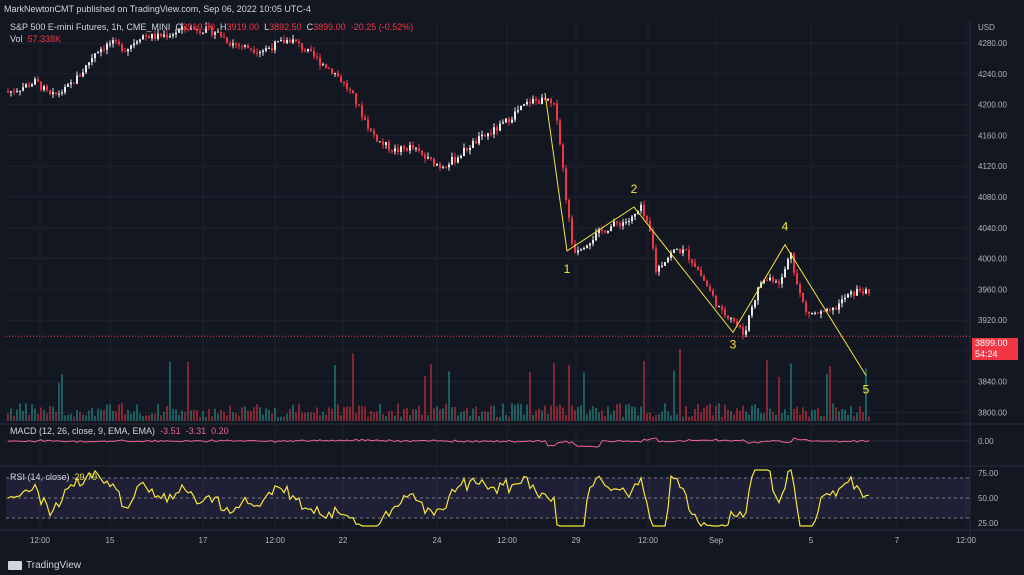  What do you see at coordinates (992, 382) in the screenshot?
I see `price-tick-label: 3840.00` at bounding box center [992, 382].